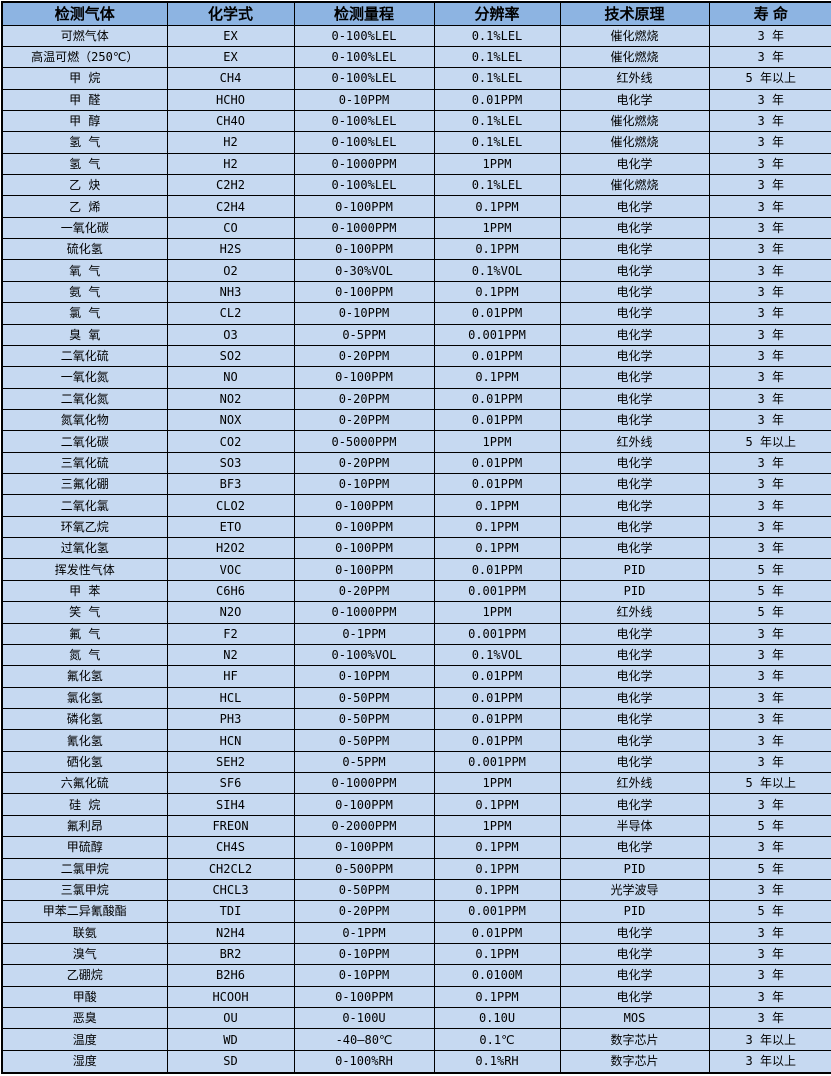  I want to click on cell-gas: 氯 气, so click(84, 313).